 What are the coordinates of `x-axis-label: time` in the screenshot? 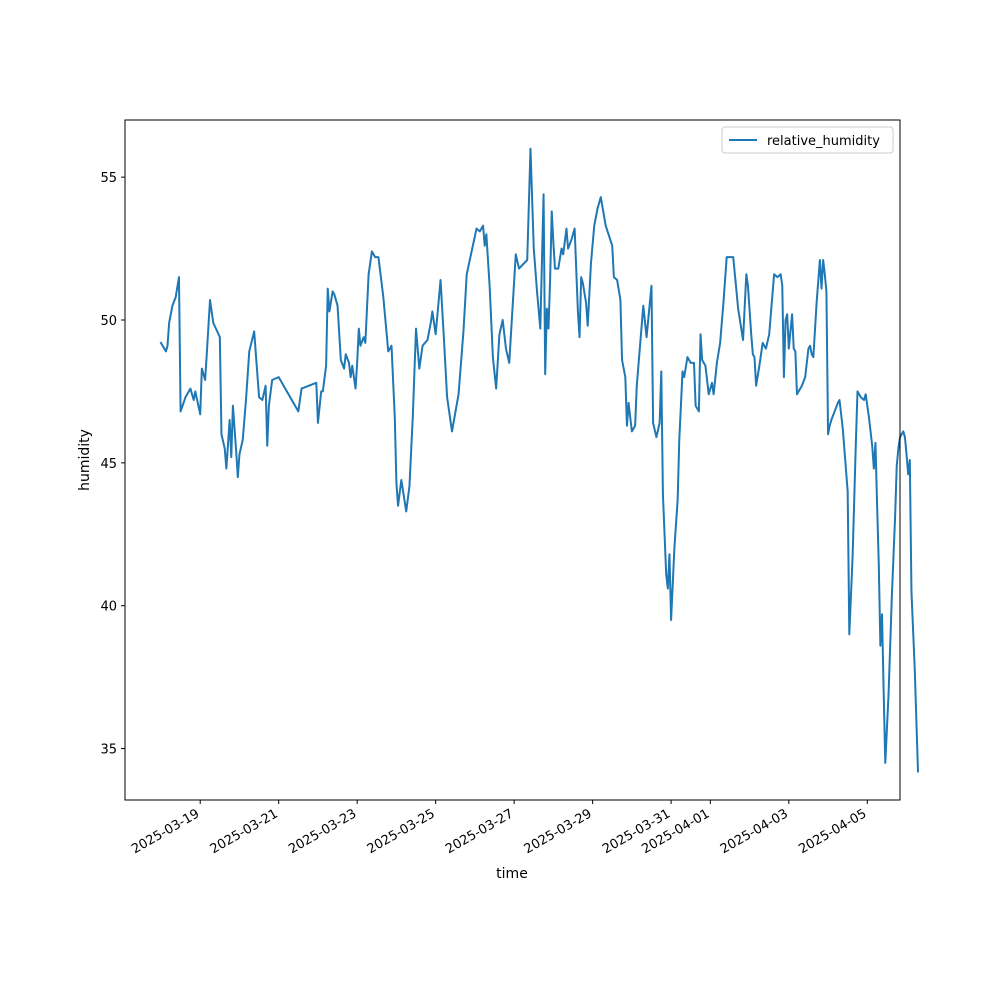 It's located at (512, 874).